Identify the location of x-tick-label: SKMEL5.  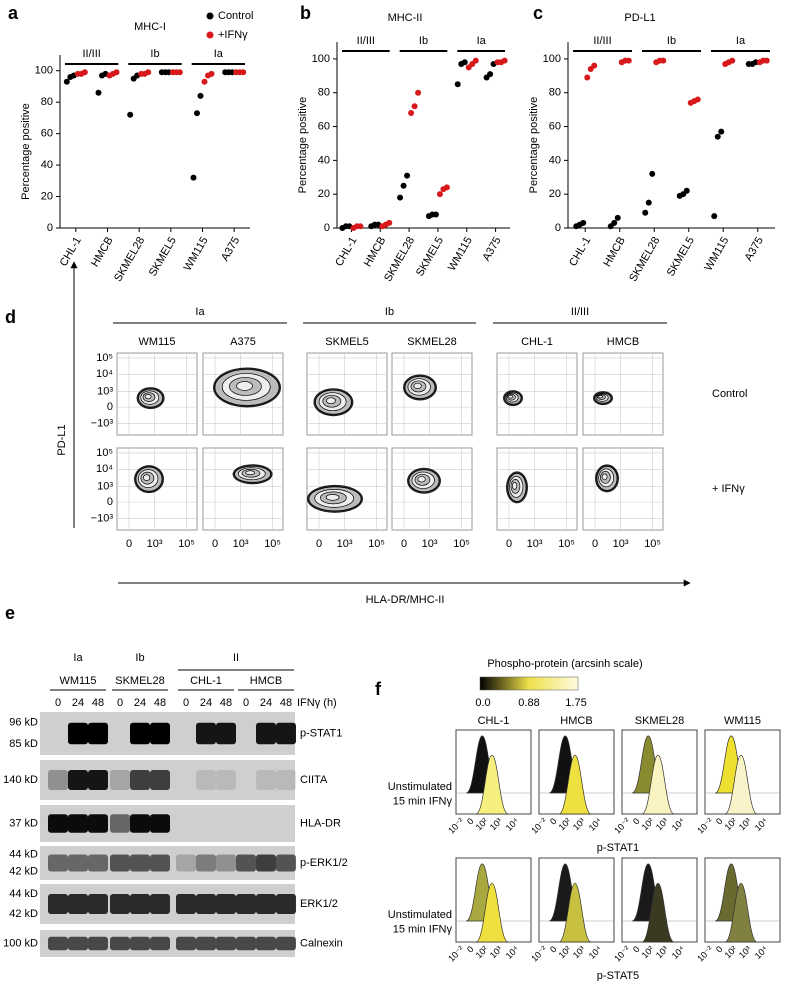
(681, 257).